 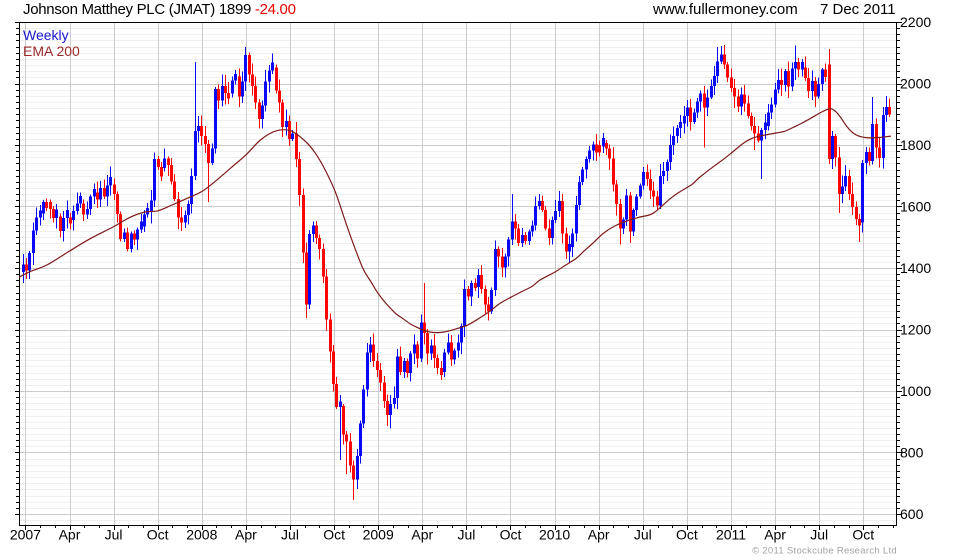 What do you see at coordinates (915, 145) in the screenshot?
I see `svg-text: 1800` at bounding box center [915, 145].